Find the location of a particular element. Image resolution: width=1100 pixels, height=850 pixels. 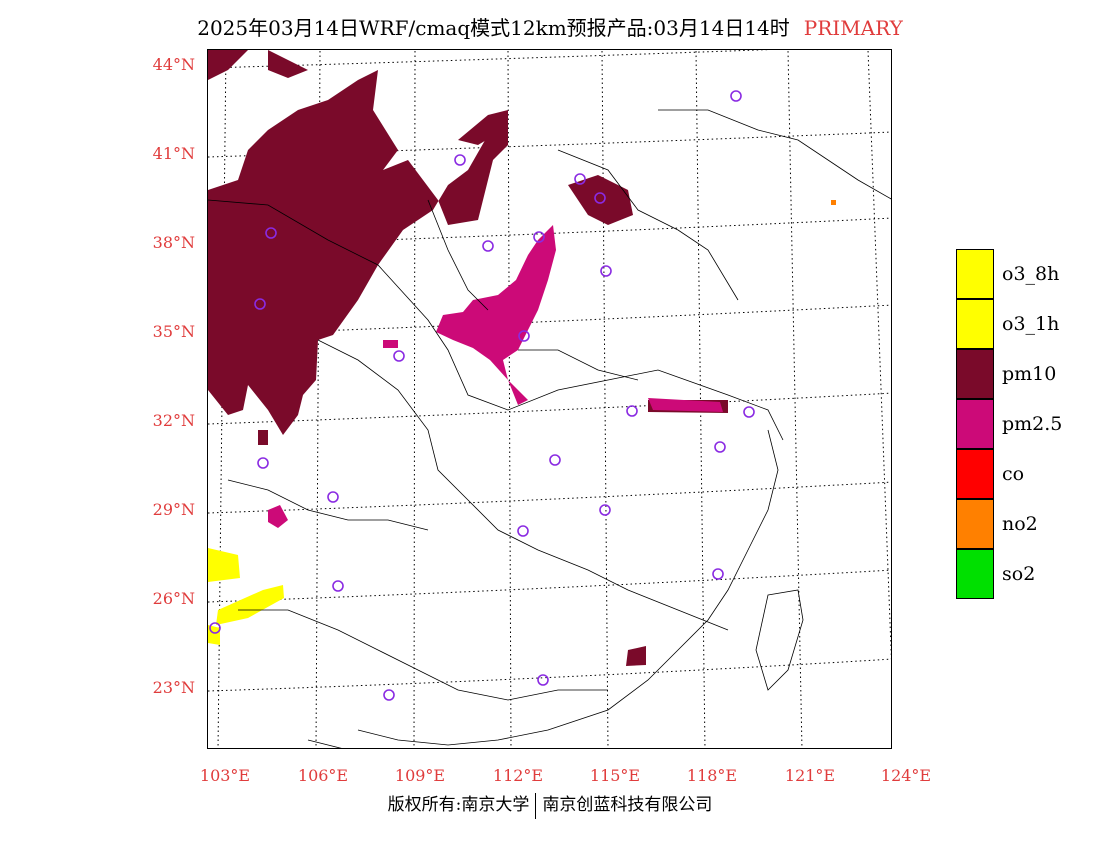

legend-swatch-pm10 is located at coordinates (975, 374).